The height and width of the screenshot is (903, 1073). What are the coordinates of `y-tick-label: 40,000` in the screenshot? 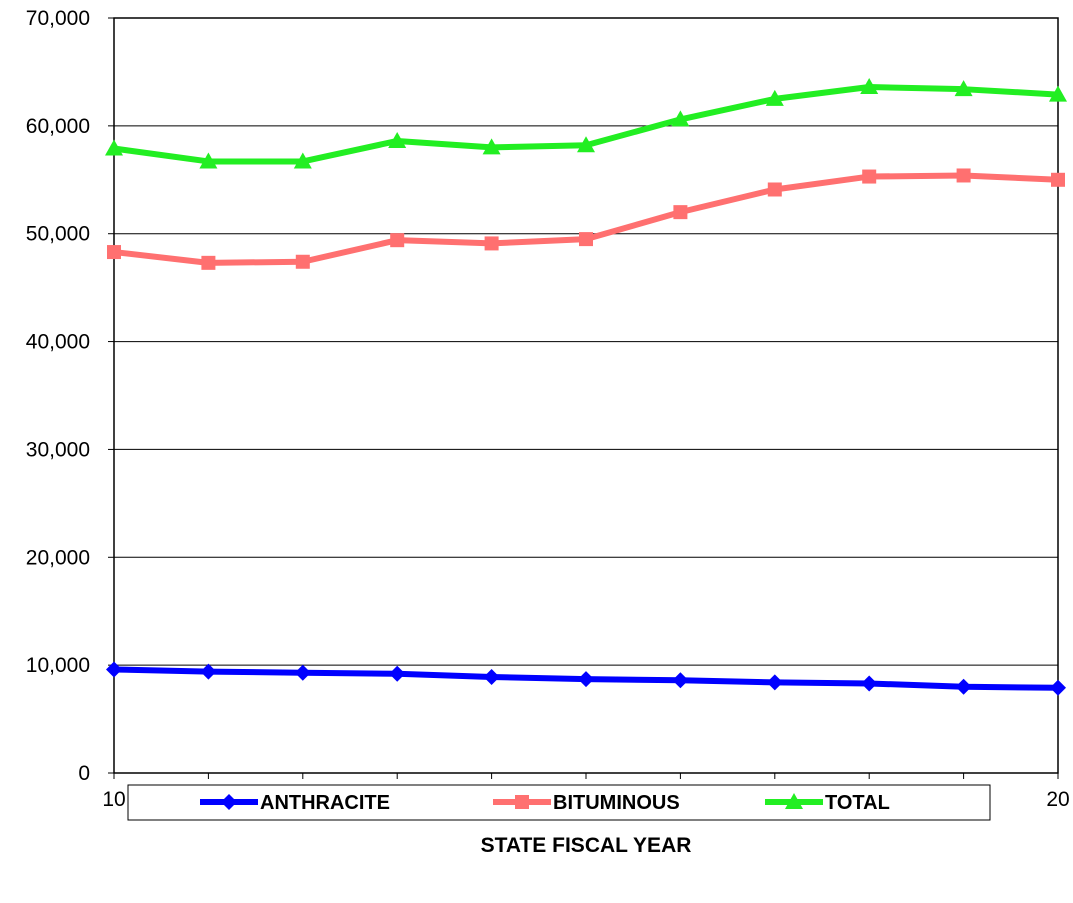 It's located at (58, 342).